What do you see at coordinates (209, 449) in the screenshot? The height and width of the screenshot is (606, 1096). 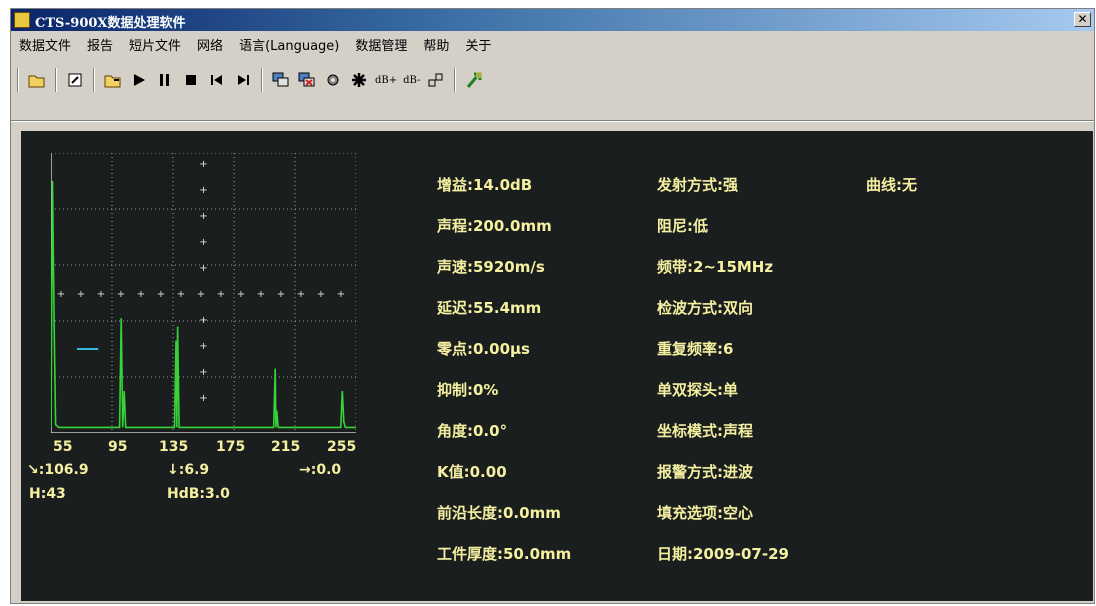 I see `x-axis-labels: 55 95 135 175 215 255` at bounding box center [209, 449].